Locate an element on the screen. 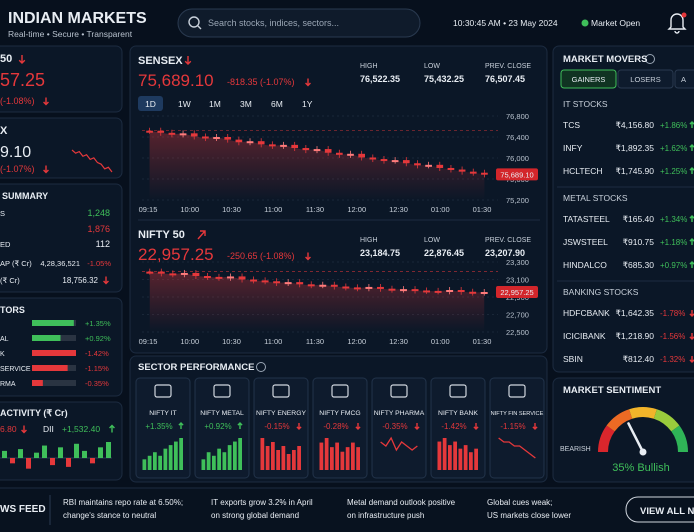 Image resolution: width=694 pixels, height=532 pixels. stock-price: ₹685.30 is located at coordinates (639, 265).